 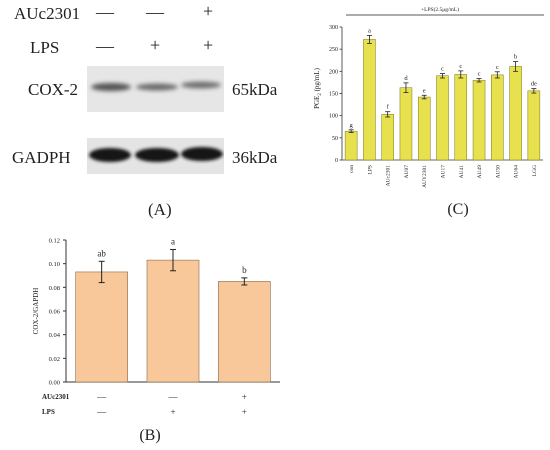 What do you see at coordinates (440, 9) in the screenshot?
I see `chart-c-title: +LPS(2.5μg/mL)` at bounding box center [440, 9].